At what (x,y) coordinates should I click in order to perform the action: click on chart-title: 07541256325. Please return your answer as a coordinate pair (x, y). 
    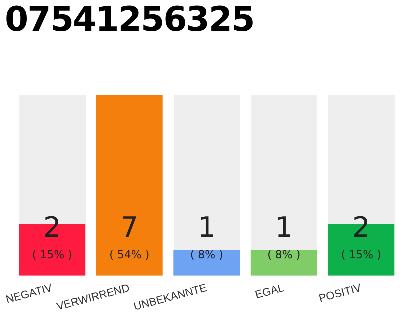
    Looking at the image, I should click on (129, 20).